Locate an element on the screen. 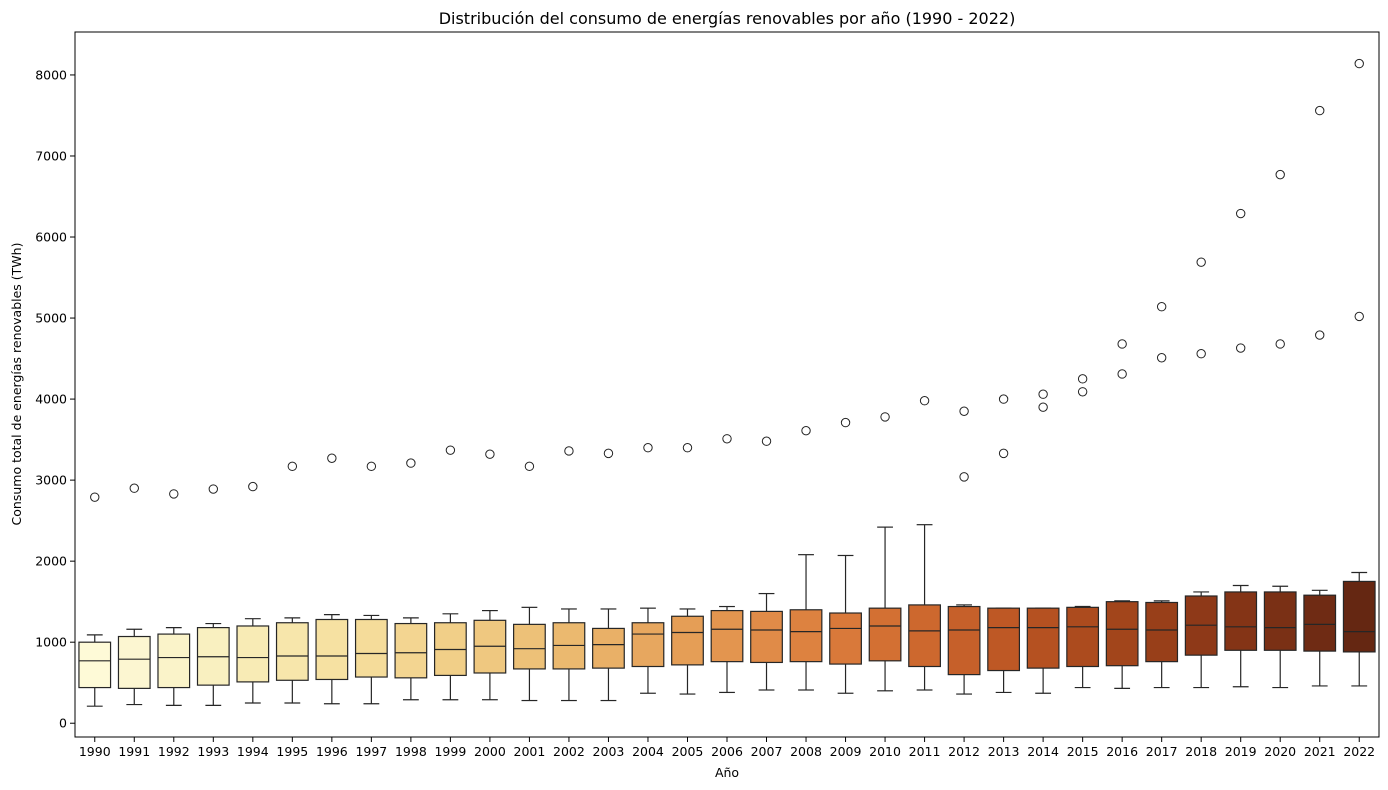 This screenshot has width=1388, height=790. x-tick-label: 2008 is located at coordinates (806, 751).